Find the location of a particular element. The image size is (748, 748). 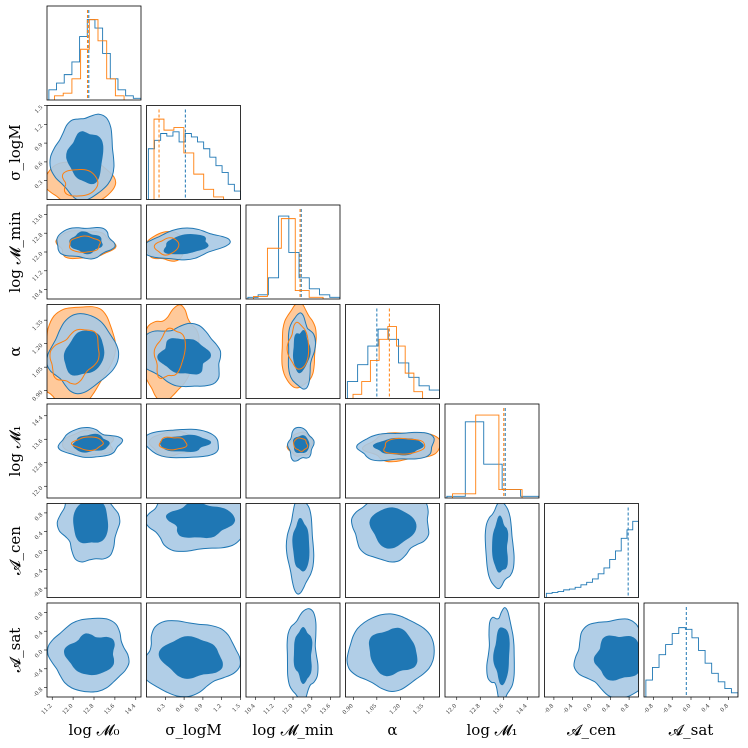

xtick-label-5-3: 0.4 is located at coordinates (606, 708).